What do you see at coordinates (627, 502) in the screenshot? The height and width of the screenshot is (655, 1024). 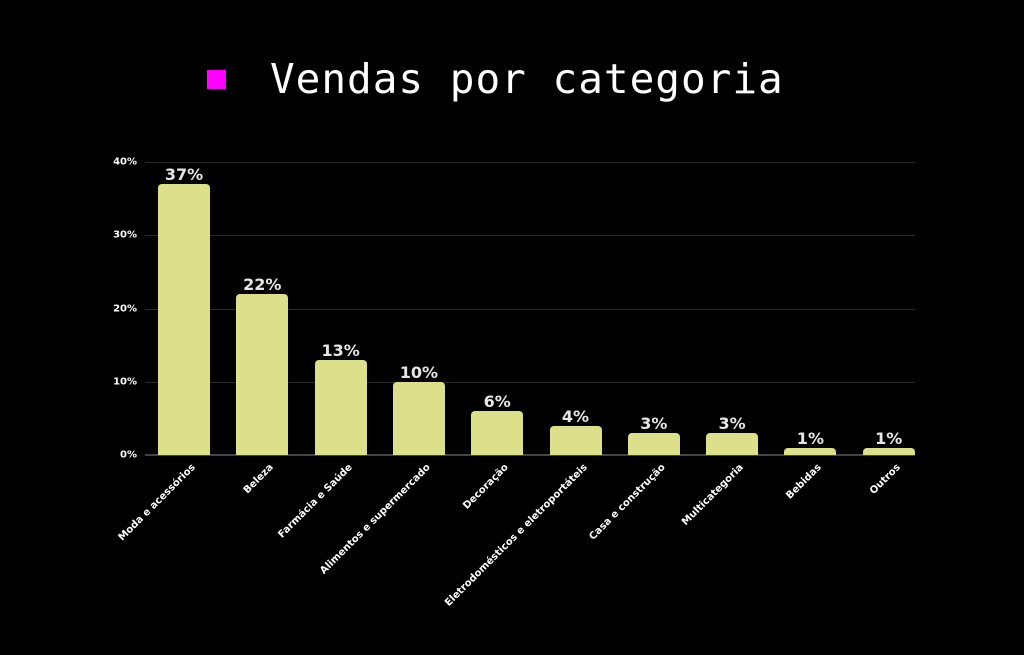 I see `x-tick-label: Casa e construção` at bounding box center [627, 502].